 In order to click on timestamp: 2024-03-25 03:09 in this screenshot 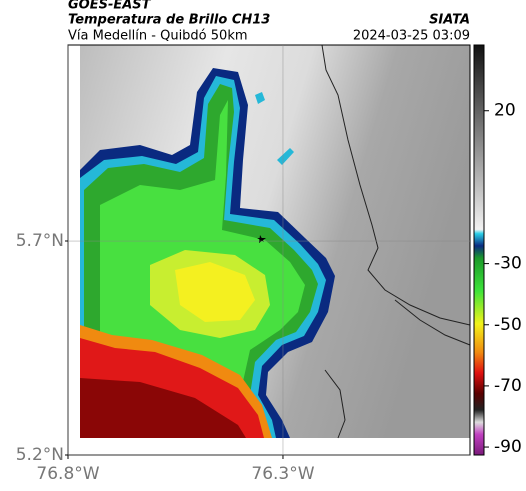, I will do `click(411, 36)`.